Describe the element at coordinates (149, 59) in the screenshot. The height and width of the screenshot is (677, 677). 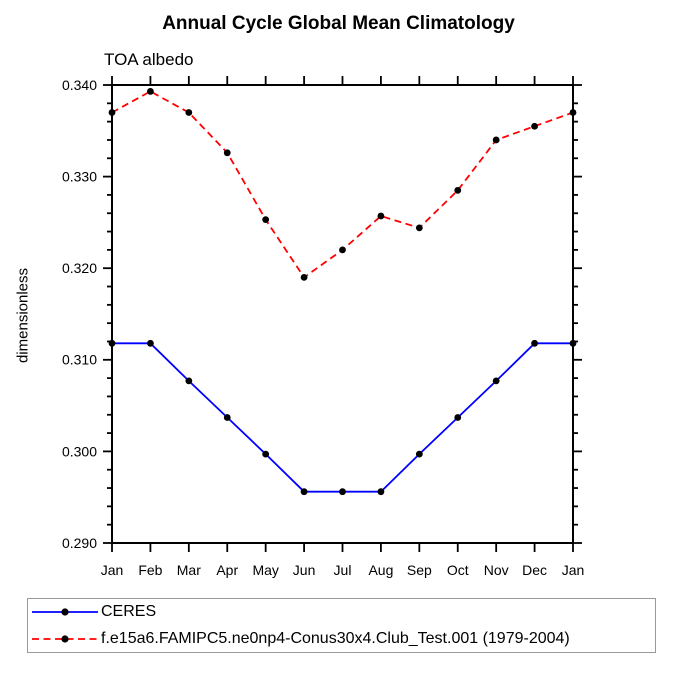
I see `chart-subtitle: TOA albedo` at that location.